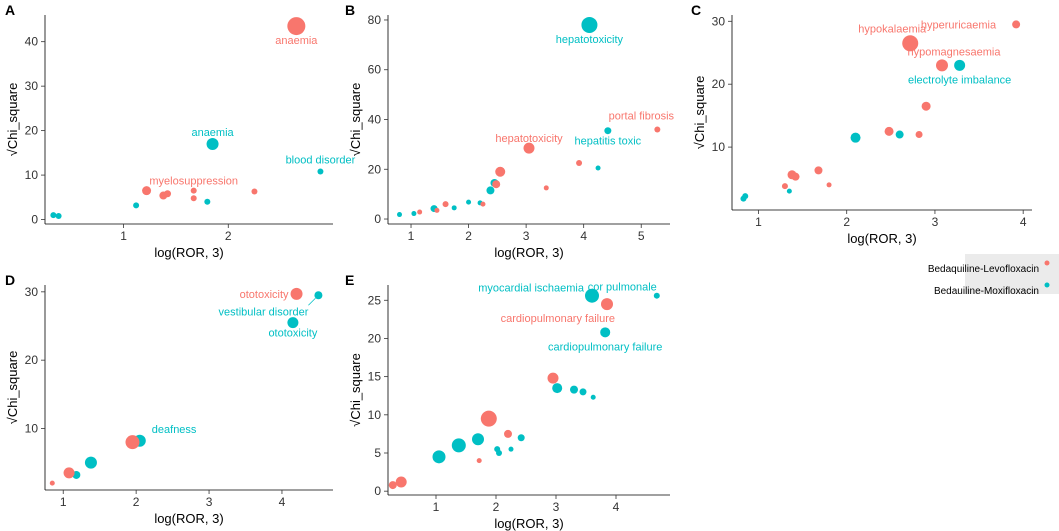  I want to click on legend-entry-label: Bedaquiline-Levofloxacin, so click(983, 269).